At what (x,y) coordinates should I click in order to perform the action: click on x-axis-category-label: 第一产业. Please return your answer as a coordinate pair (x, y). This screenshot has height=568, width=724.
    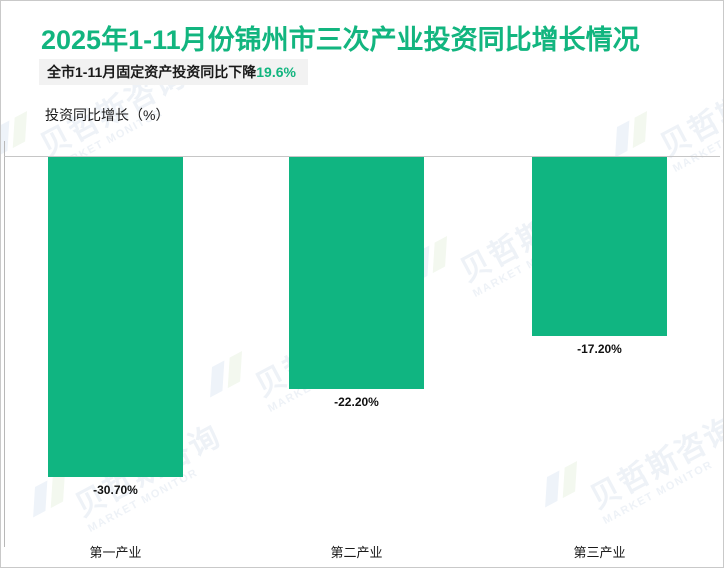
    Looking at the image, I should click on (115, 552).